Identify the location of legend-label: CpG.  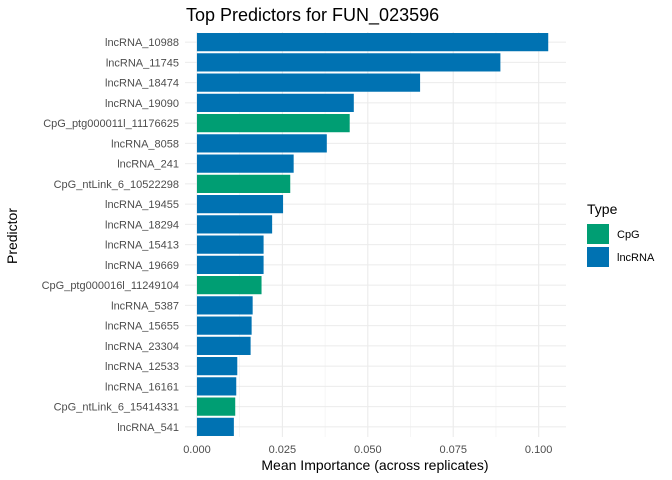
(628, 235).